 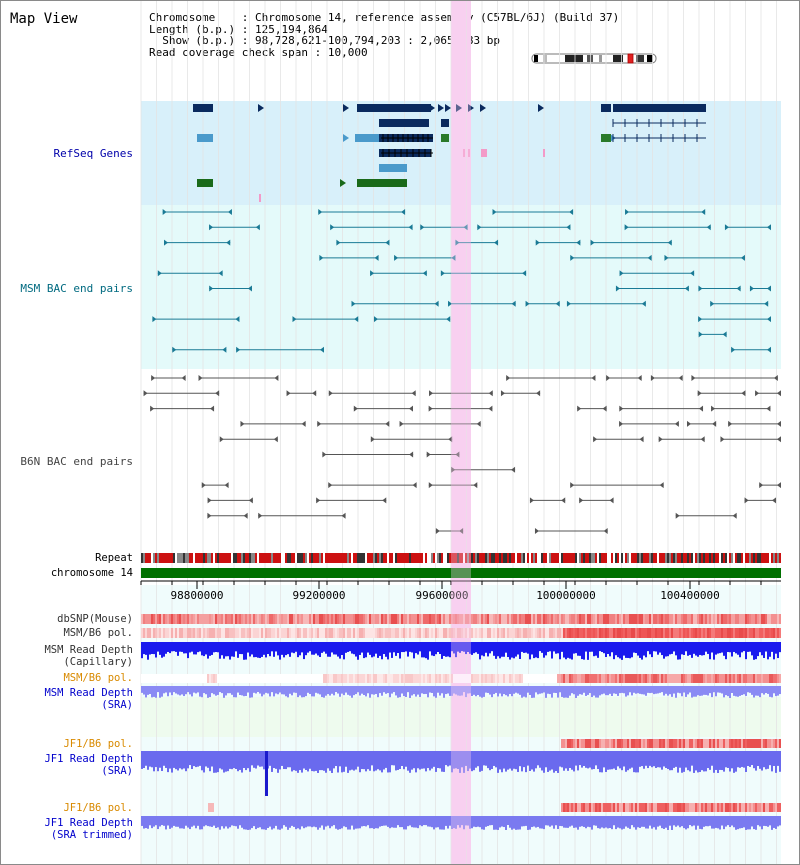 I want to click on label-line: JF1 Read Depth, so click(x=88, y=759).